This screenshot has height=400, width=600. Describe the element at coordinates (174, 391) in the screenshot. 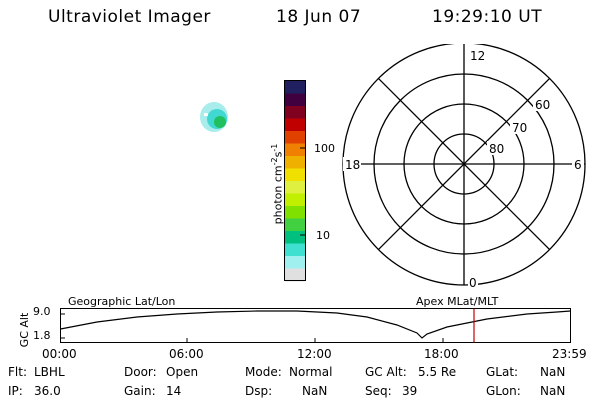

I see `status-gain-value: 14` at that location.